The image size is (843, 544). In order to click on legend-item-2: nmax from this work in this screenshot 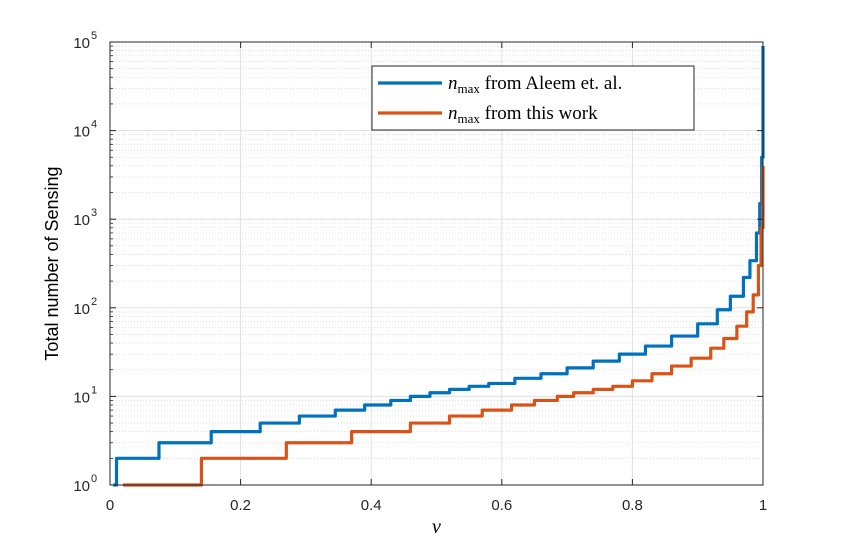, I will do `click(488, 114)`.